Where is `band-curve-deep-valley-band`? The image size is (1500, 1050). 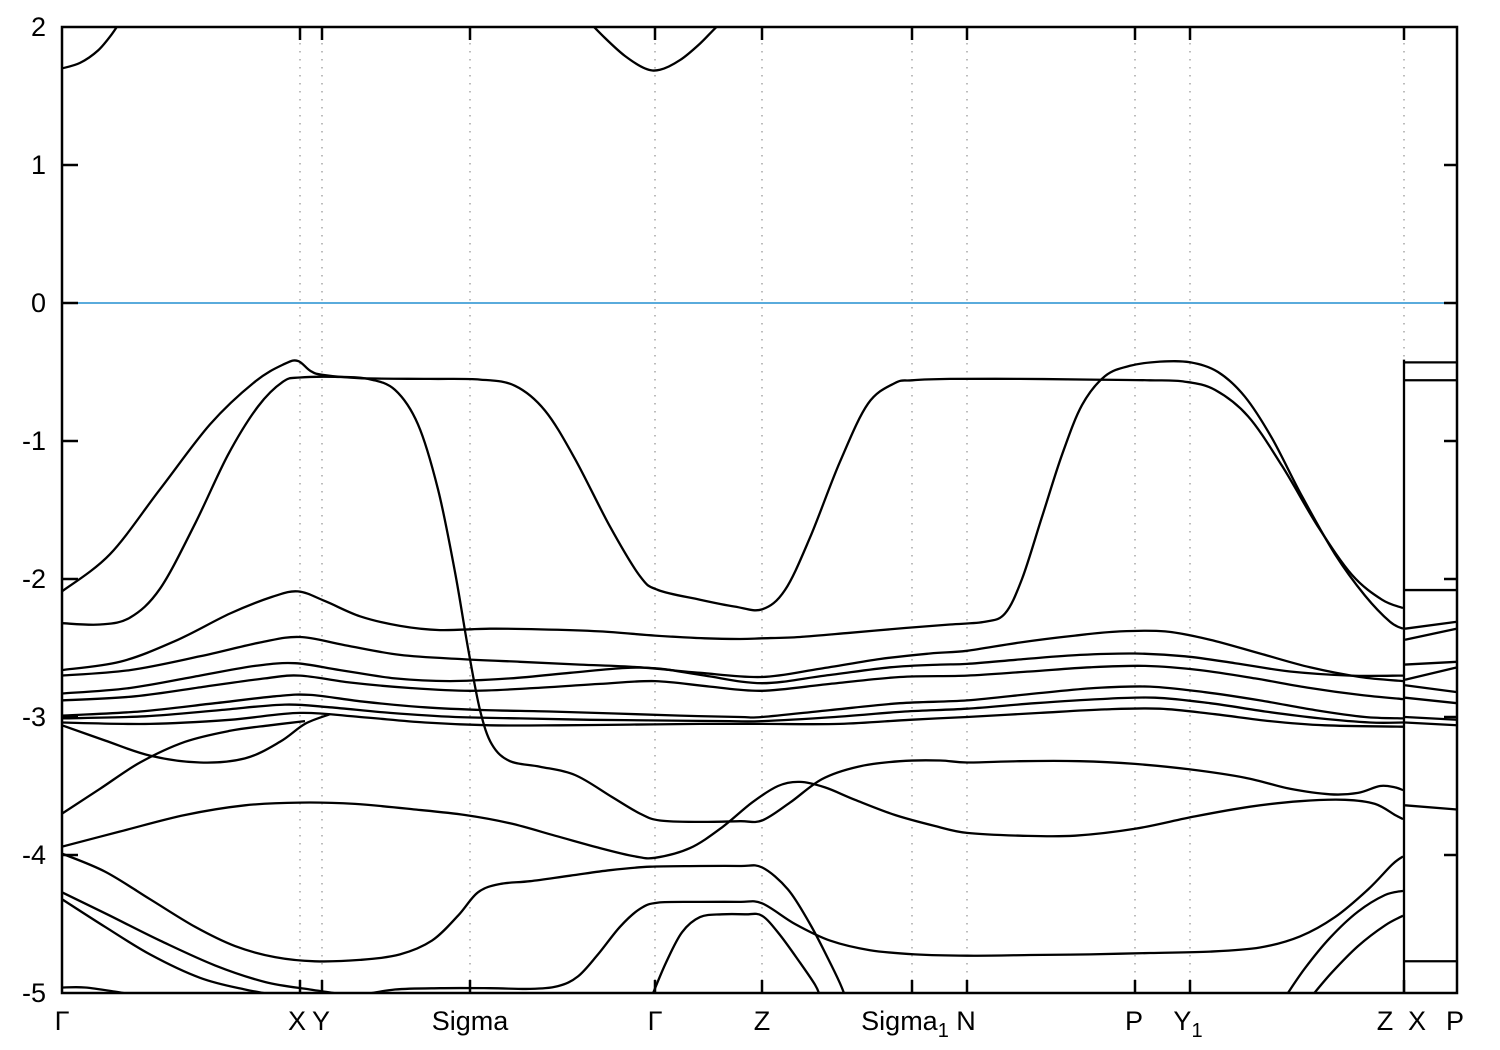
band-curve-deep-valley-band is located at coordinates (454, 922).